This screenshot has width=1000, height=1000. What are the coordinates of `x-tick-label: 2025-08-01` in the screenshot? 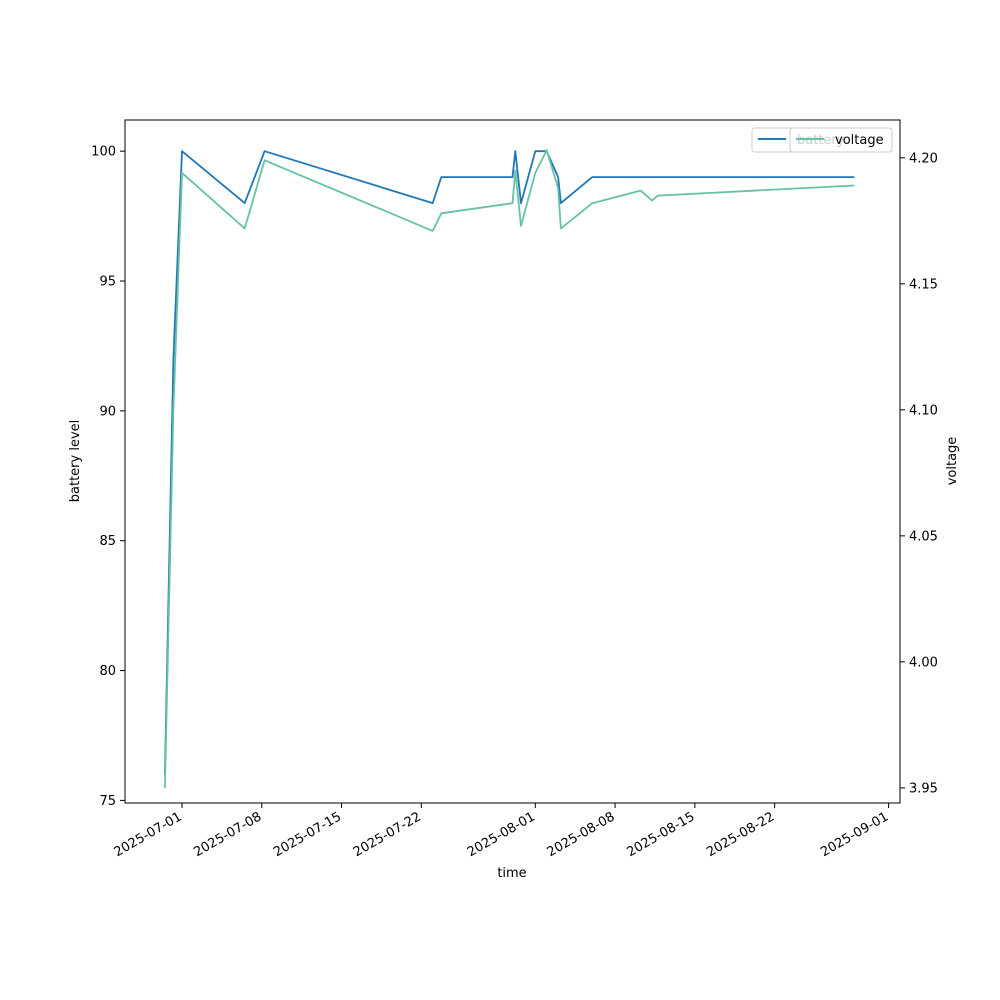 It's located at (501, 834).